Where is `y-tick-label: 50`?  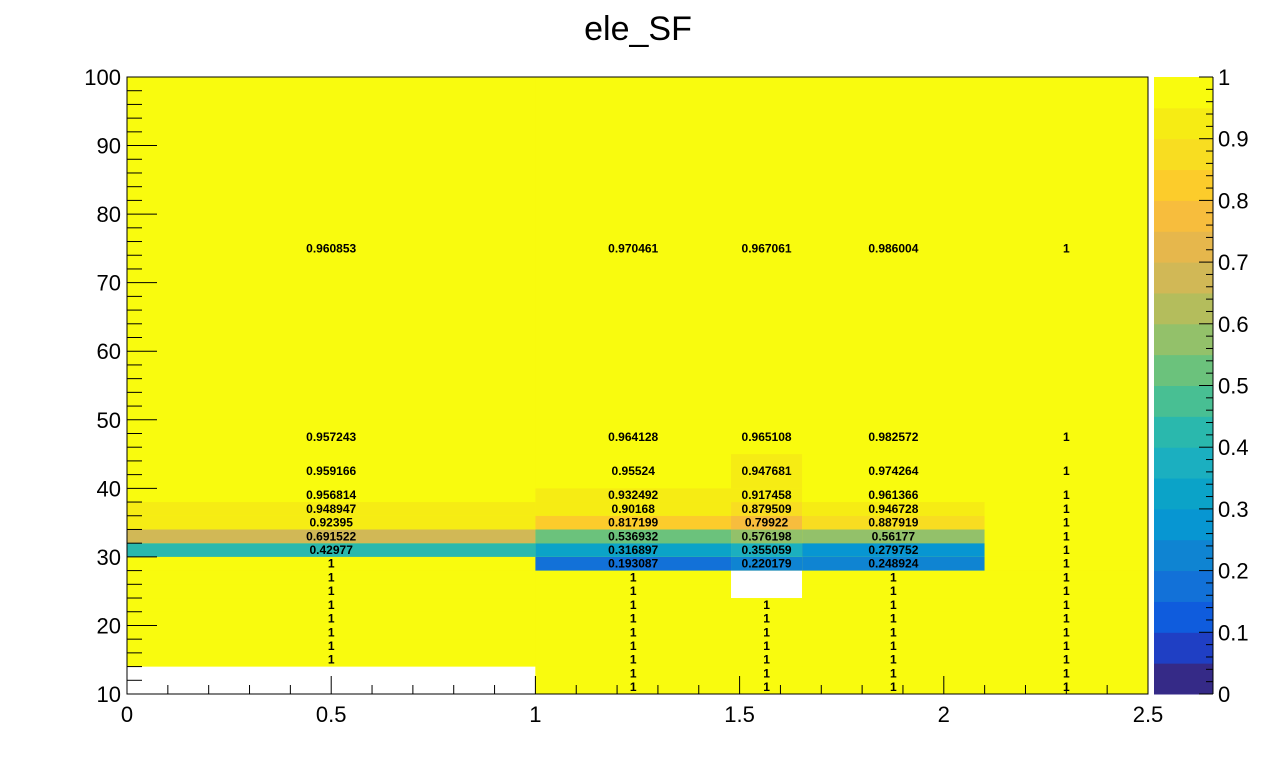 y-tick-label: 50 is located at coordinates (109, 420).